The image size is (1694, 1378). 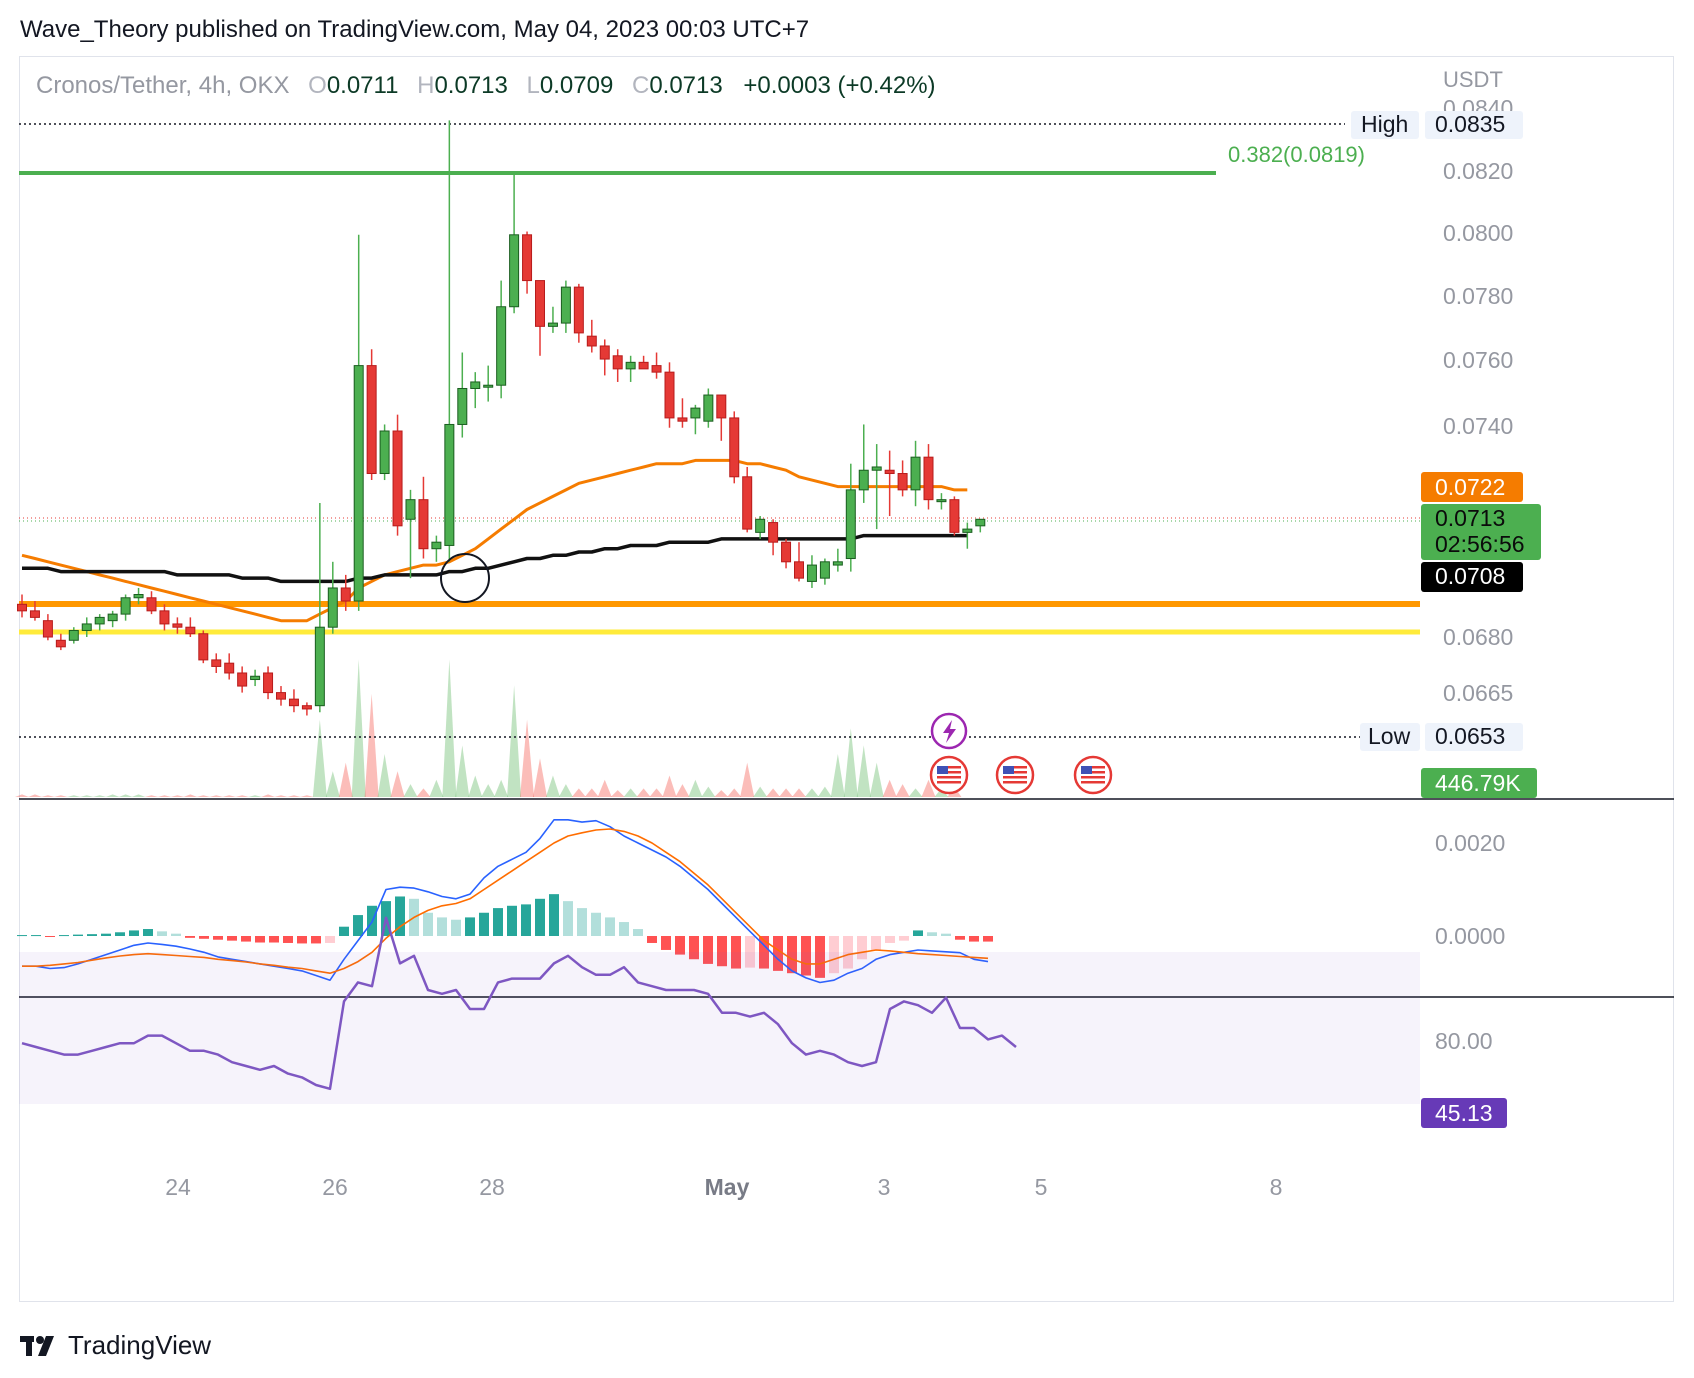 What do you see at coordinates (1481, 532) in the screenshot?
I see `last-price-bg` at bounding box center [1481, 532].